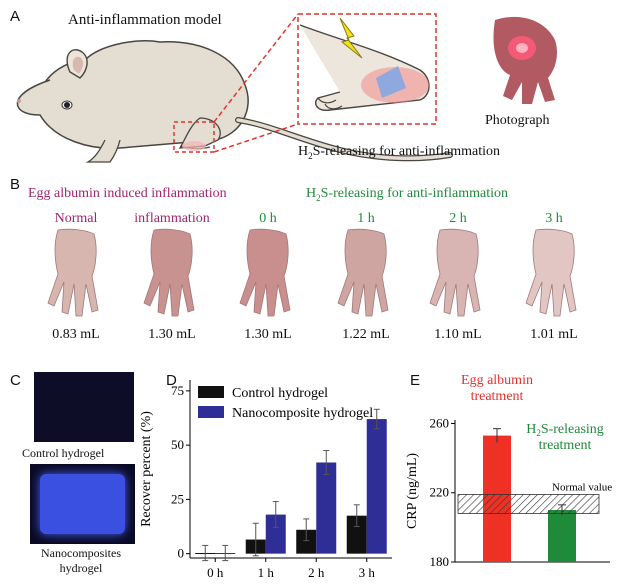 This screenshot has width=620, height=587. I want to click on hydrogel-patch, so click(391, 82).